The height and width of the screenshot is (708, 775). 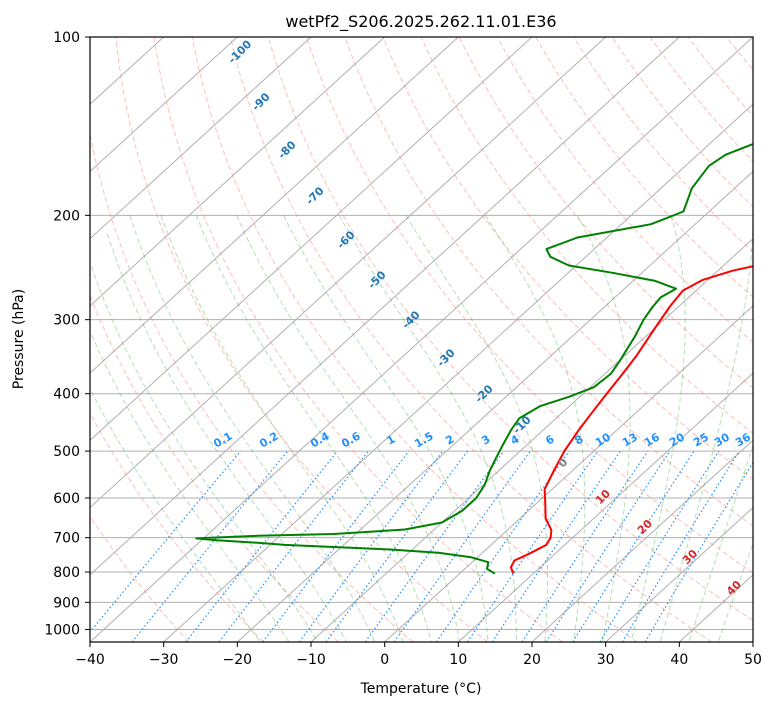 I want to click on mixing-ratio-label: 0.4, so click(x=320, y=439).